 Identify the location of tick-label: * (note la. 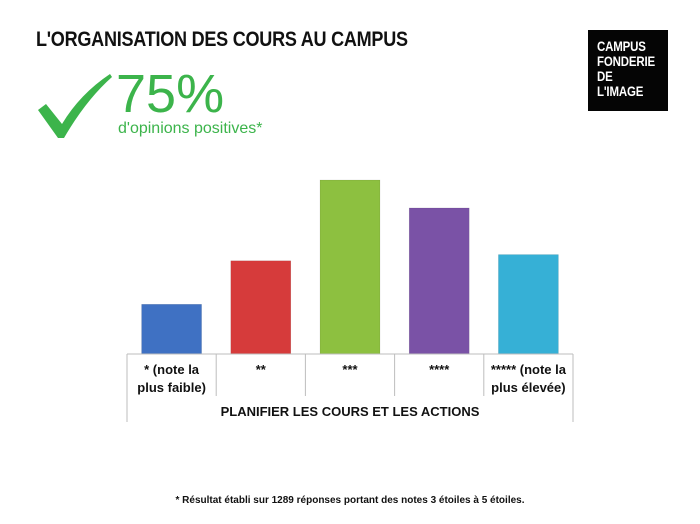
(172, 369).